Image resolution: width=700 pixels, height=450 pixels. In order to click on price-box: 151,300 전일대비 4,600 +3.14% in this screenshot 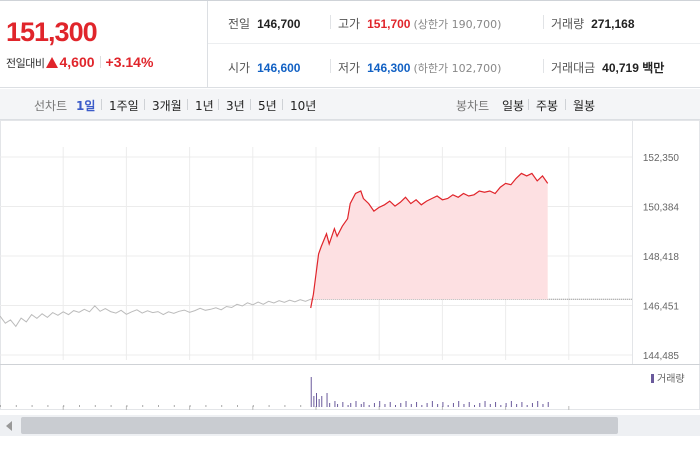, I will do `click(104, 44)`.